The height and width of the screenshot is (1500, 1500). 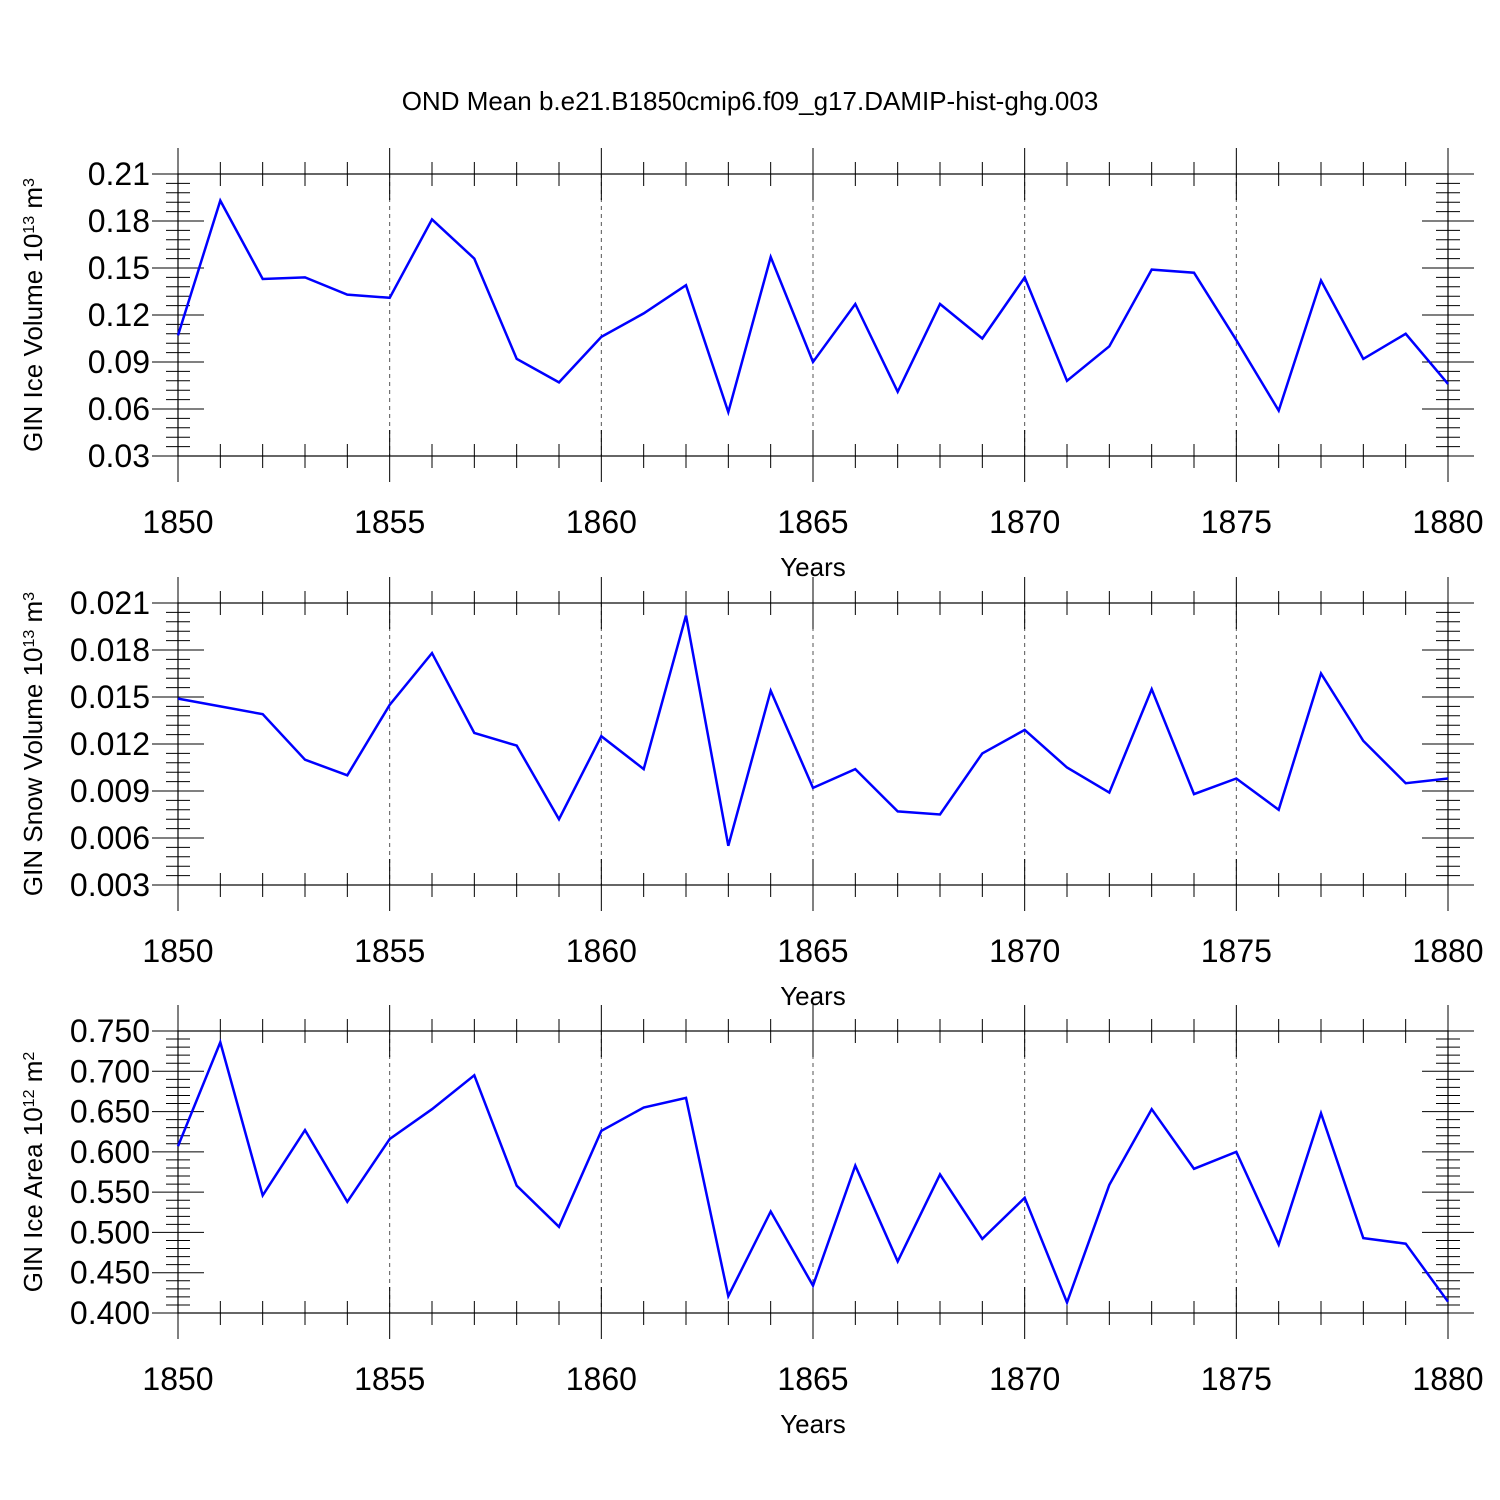 What do you see at coordinates (110, 1152) in the screenshot?
I see `y-tick-label: 0.600` at bounding box center [110, 1152].